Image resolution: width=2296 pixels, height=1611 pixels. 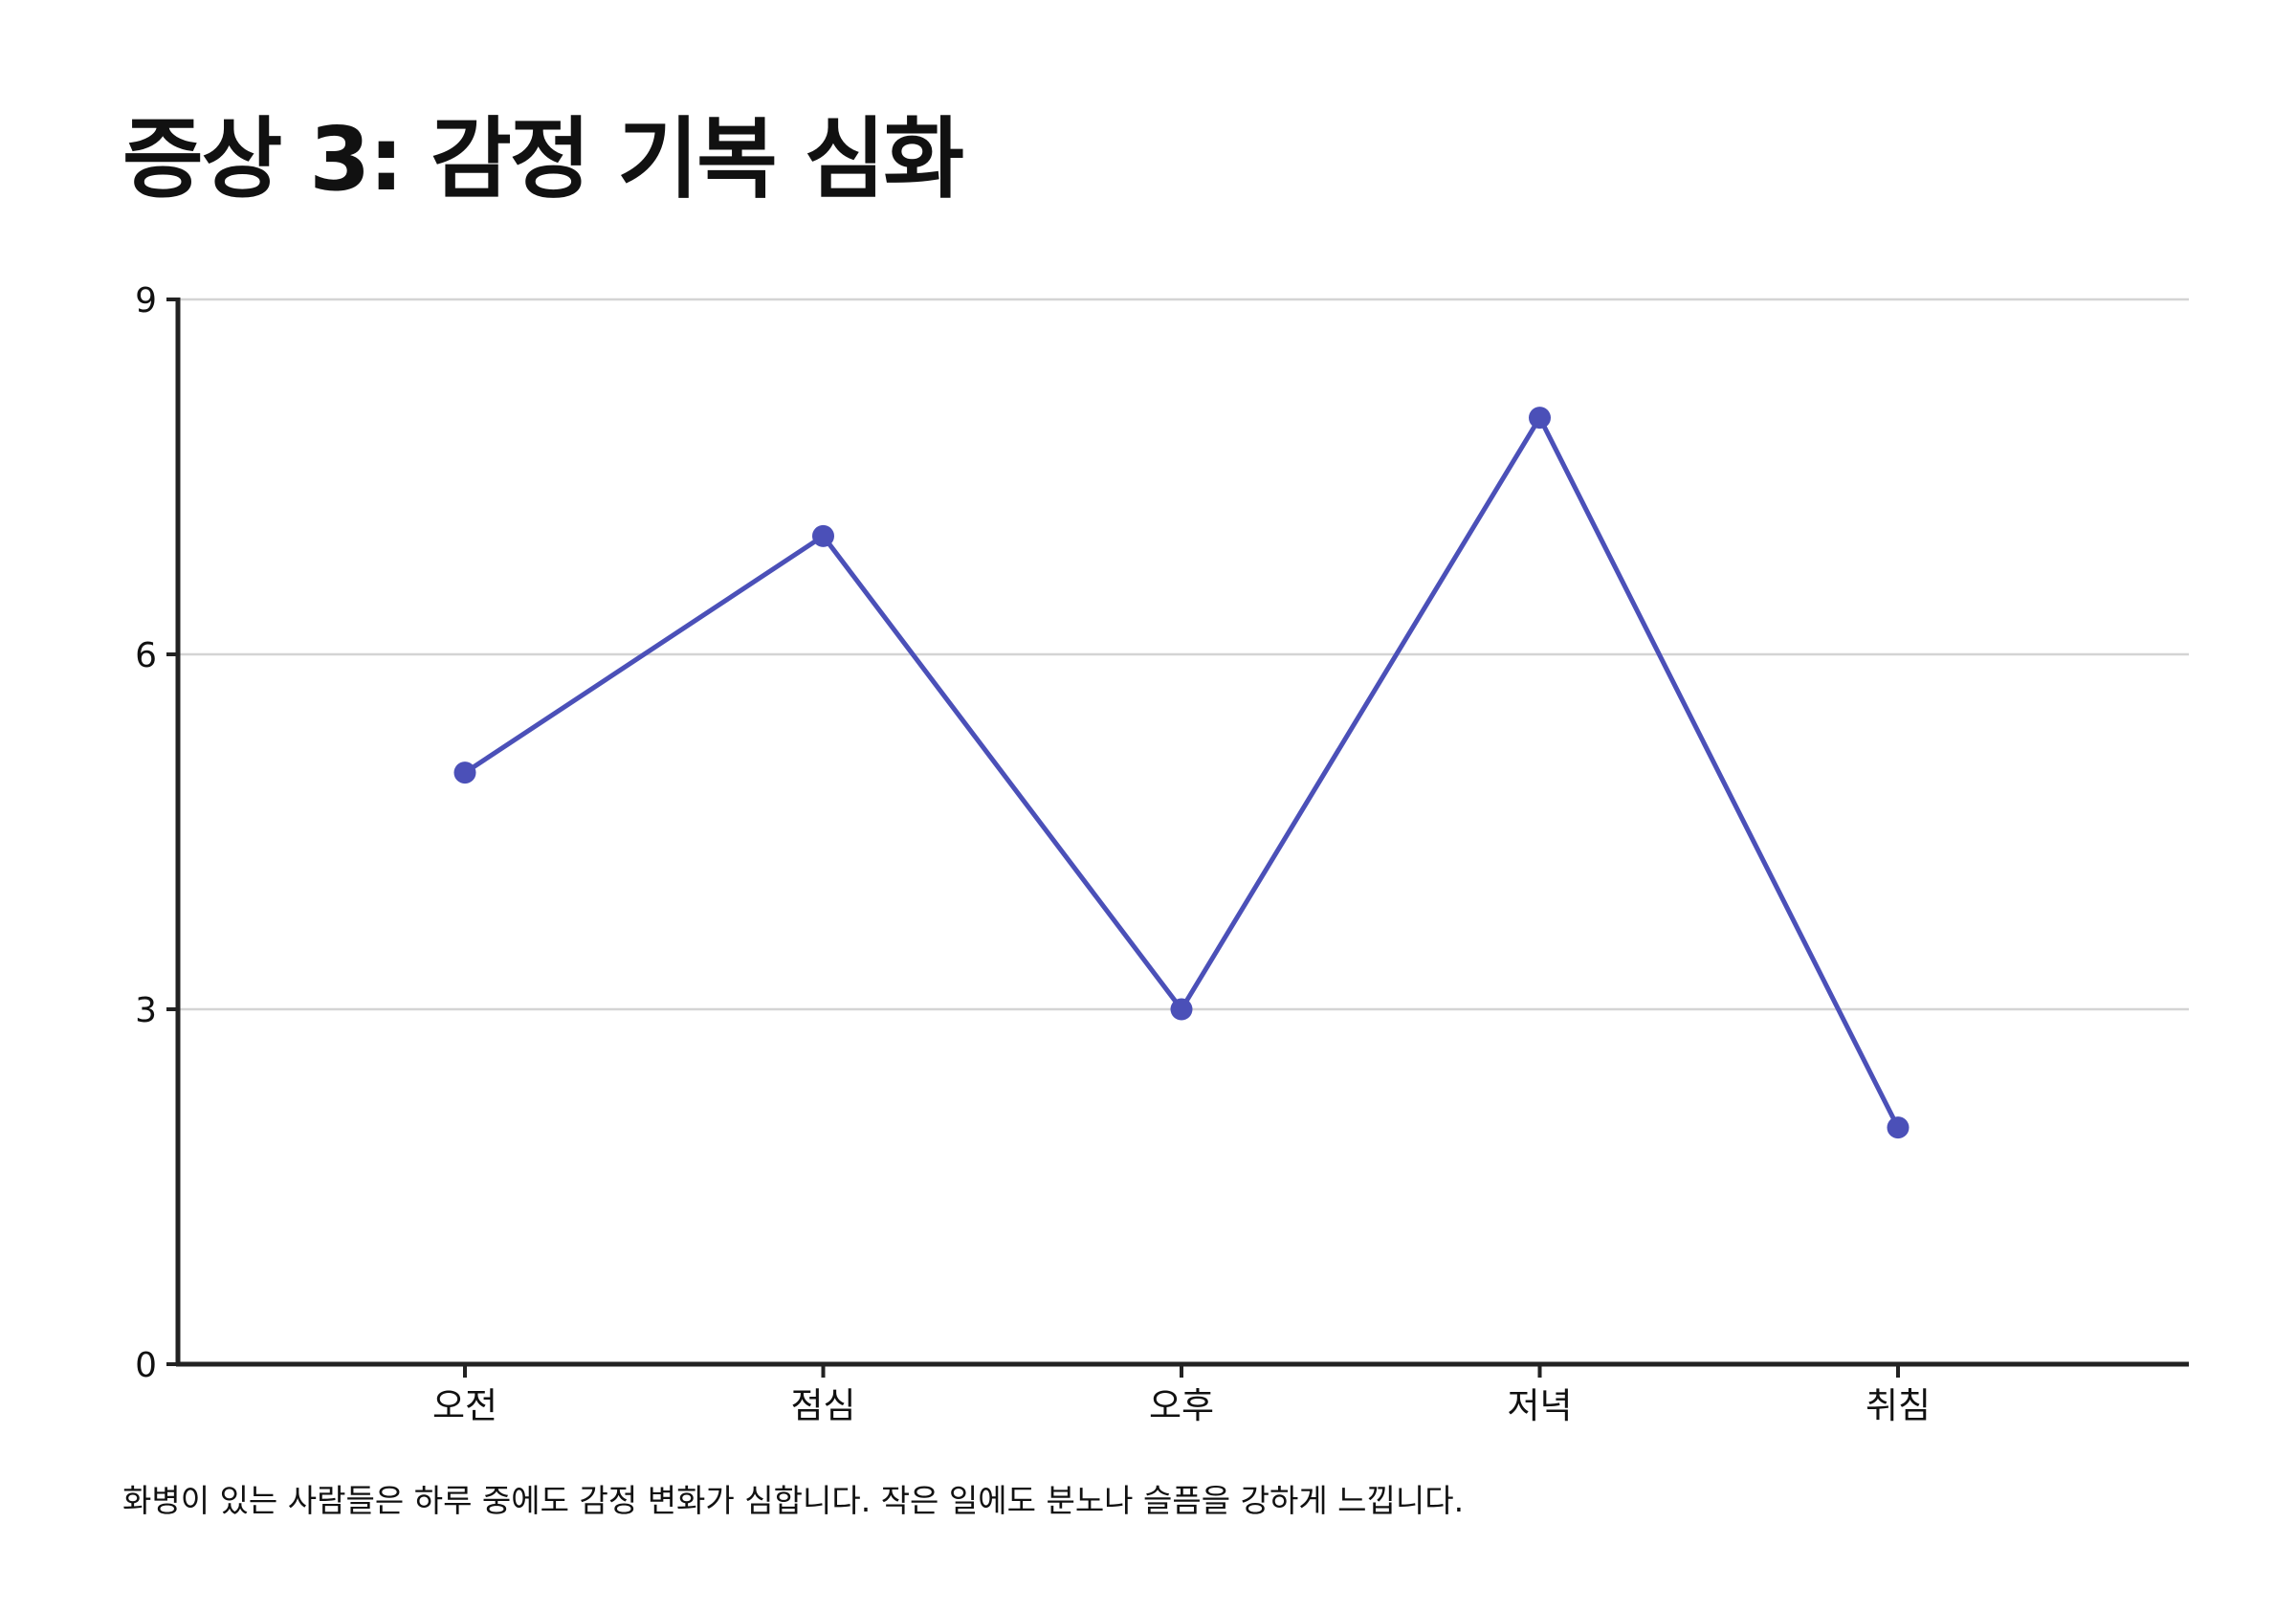 What do you see at coordinates (1539, 1405) in the screenshot?
I see `x-tick-label: 저녁` at bounding box center [1539, 1405].